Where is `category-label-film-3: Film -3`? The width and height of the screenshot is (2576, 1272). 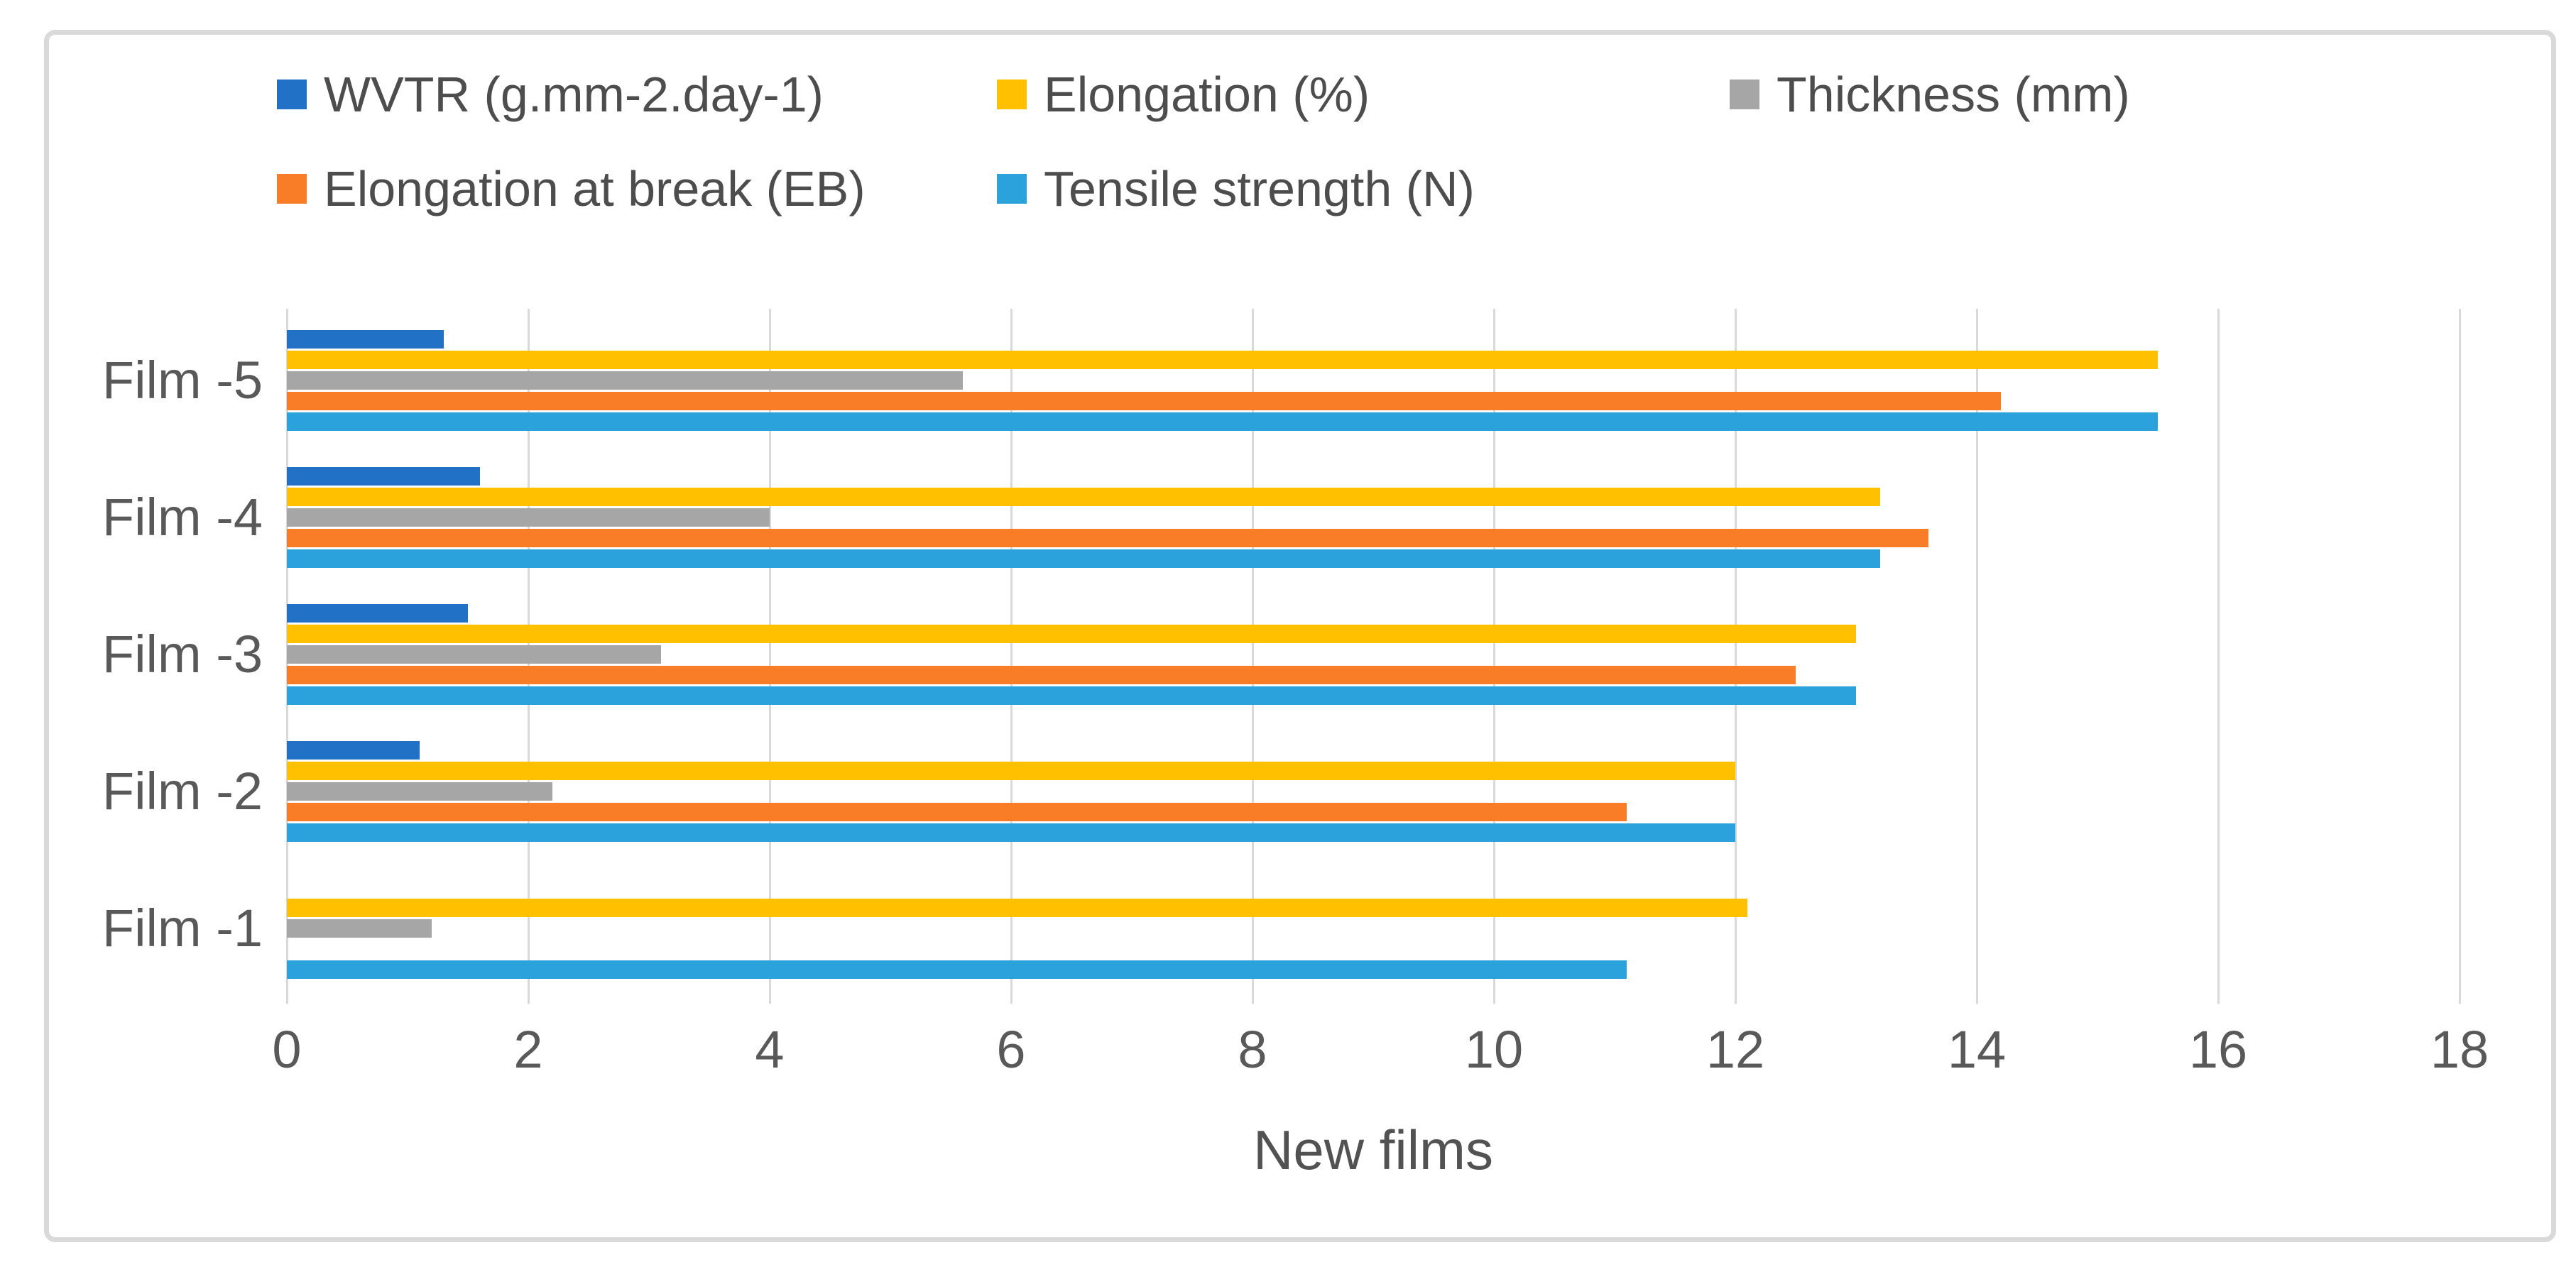 category-label-film-3: Film -3 is located at coordinates (182, 654).